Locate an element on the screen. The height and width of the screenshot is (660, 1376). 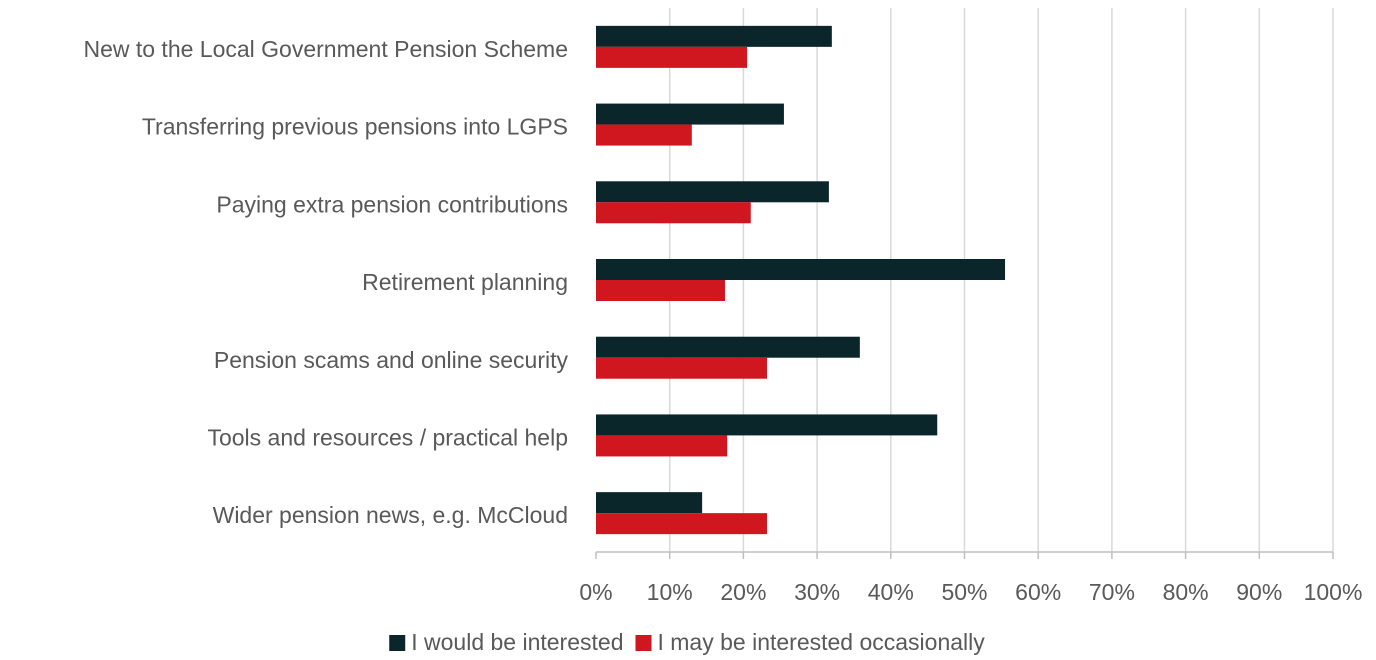
legend-label: I may be interested occasionally is located at coordinates (821, 642).